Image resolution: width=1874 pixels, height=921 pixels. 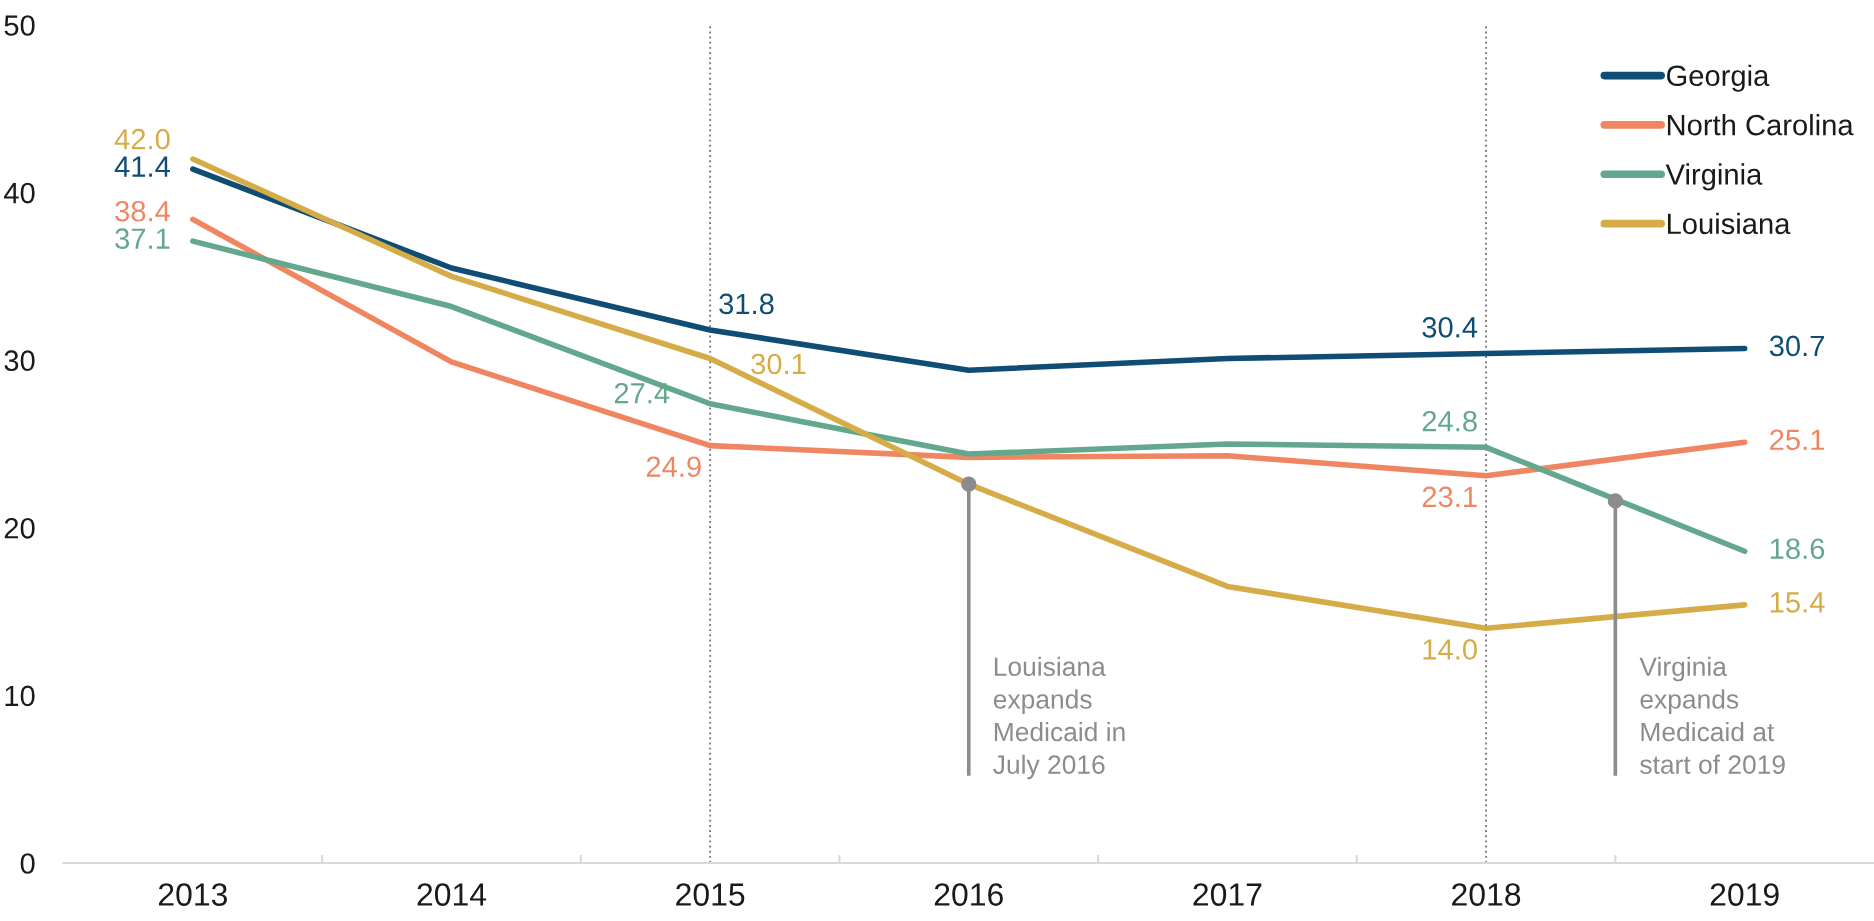 What do you see at coordinates (1797, 549) in the screenshot?
I see `data-label: 18.6` at bounding box center [1797, 549].